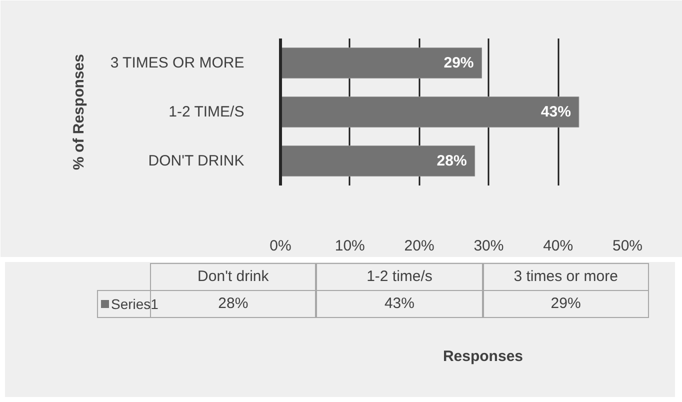  I want to click on data-label: 29%, so click(459, 63).